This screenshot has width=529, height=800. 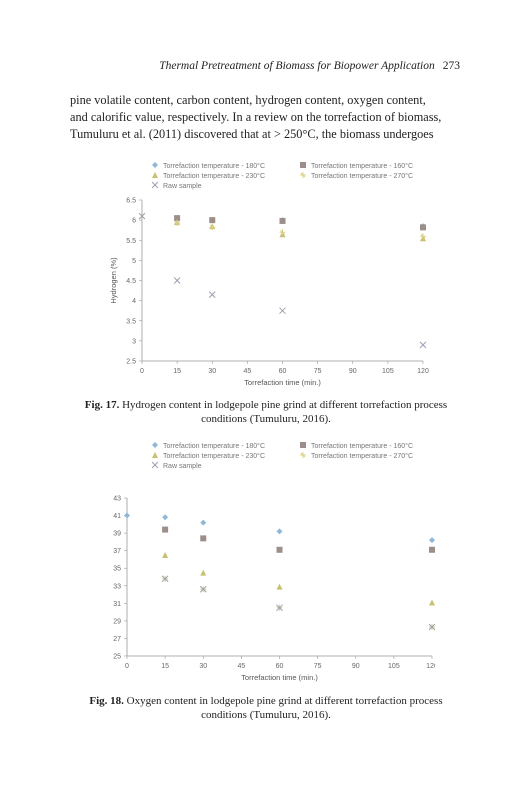 What do you see at coordinates (117, 534) in the screenshot?
I see `y-tick-label: 39` at bounding box center [117, 534].